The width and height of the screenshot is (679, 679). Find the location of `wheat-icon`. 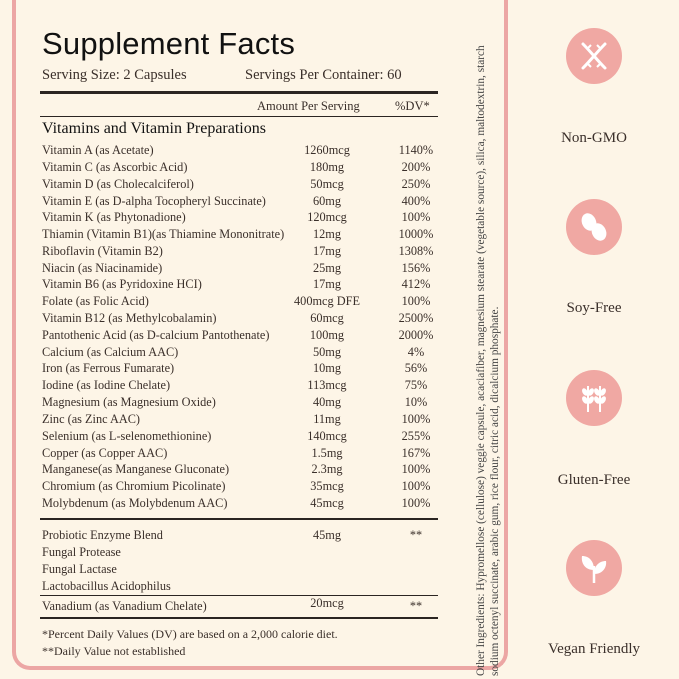

wheat-icon is located at coordinates (594, 398).